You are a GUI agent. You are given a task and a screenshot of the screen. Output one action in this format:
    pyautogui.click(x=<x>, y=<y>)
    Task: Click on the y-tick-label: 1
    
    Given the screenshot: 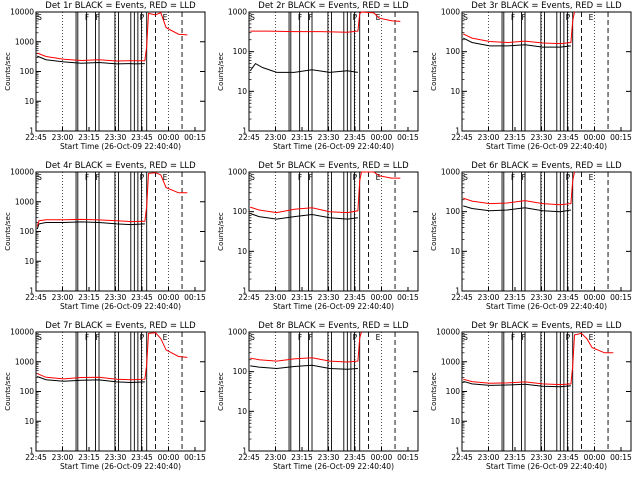 What is the action you would take?
    pyautogui.click(x=244, y=451)
    